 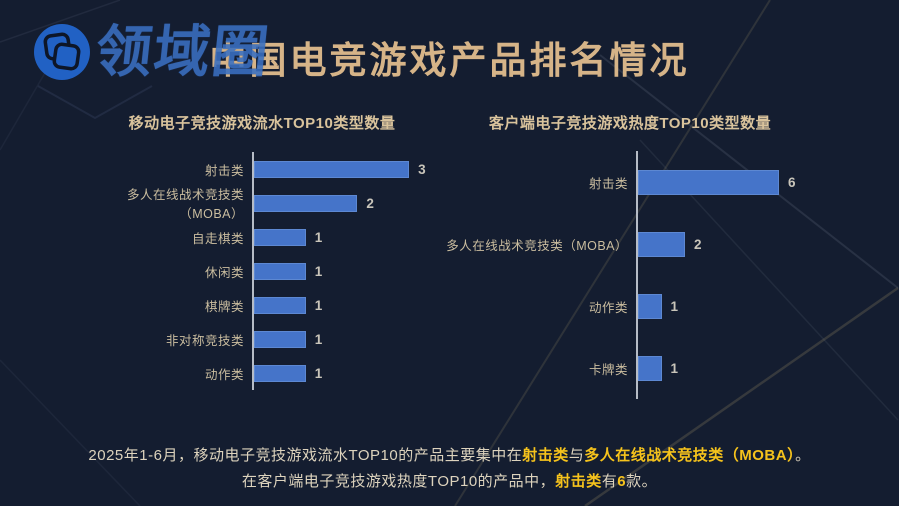 I want to click on caption-highlight: 6, so click(x=622, y=481).